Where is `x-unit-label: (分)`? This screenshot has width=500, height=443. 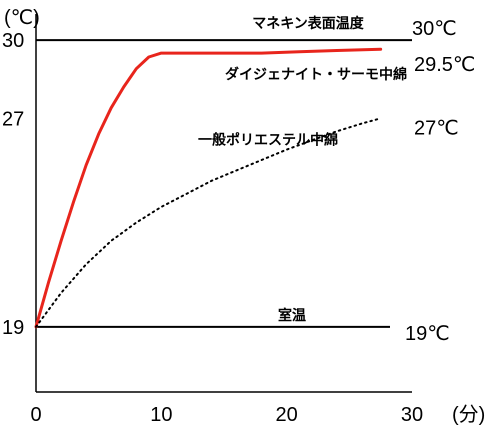 x-unit-label: (分) is located at coordinates (468, 414).